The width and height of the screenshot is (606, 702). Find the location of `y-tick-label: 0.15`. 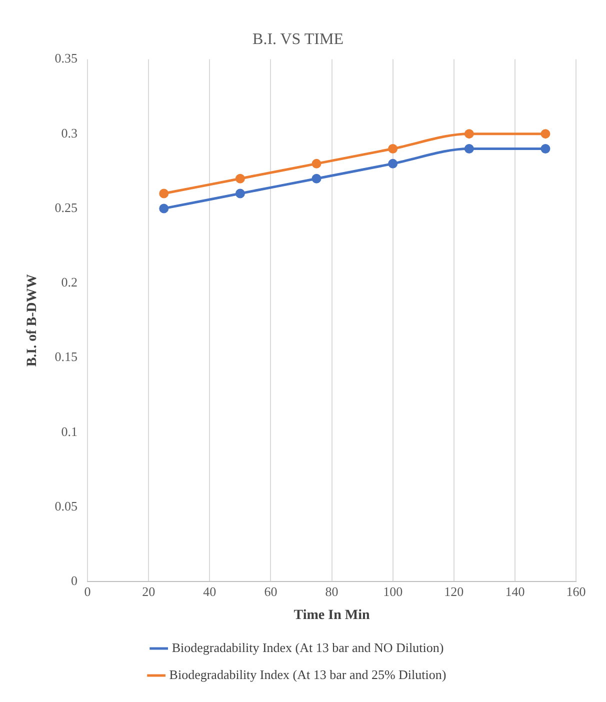

y-tick-label: 0.15 is located at coordinates (66, 356).